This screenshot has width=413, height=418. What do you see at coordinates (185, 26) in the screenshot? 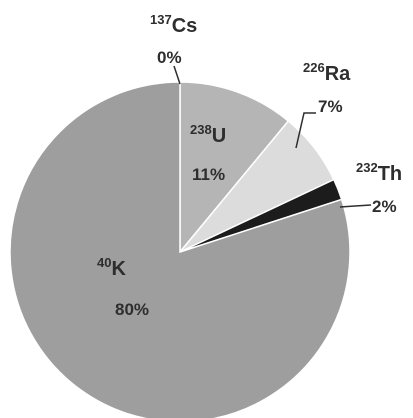
I see `label-cs-element: Cs` at bounding box center [185, 26].